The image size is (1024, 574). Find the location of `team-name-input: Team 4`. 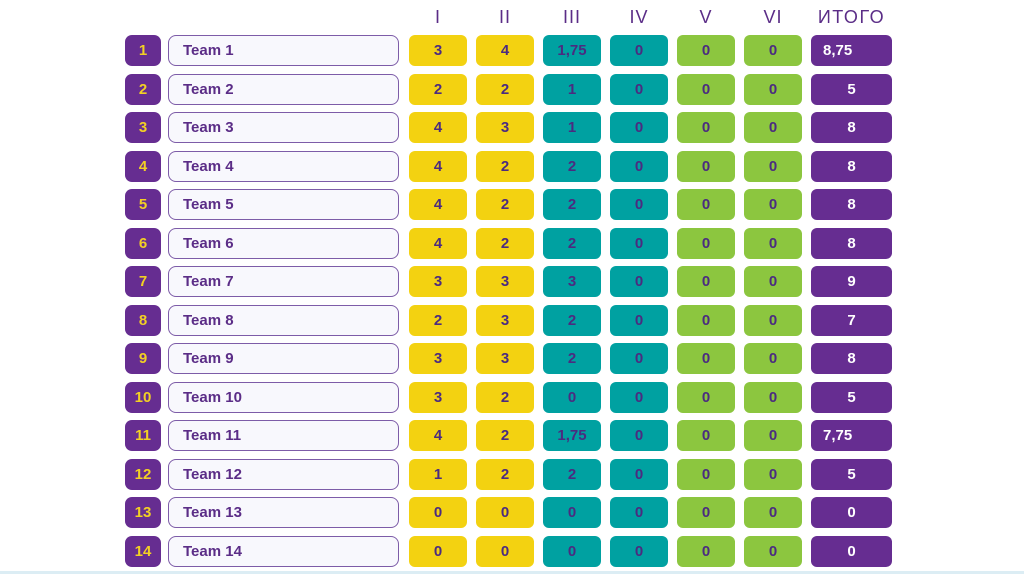

team-name-input: Team 4 is located at coordinates (283, 166).